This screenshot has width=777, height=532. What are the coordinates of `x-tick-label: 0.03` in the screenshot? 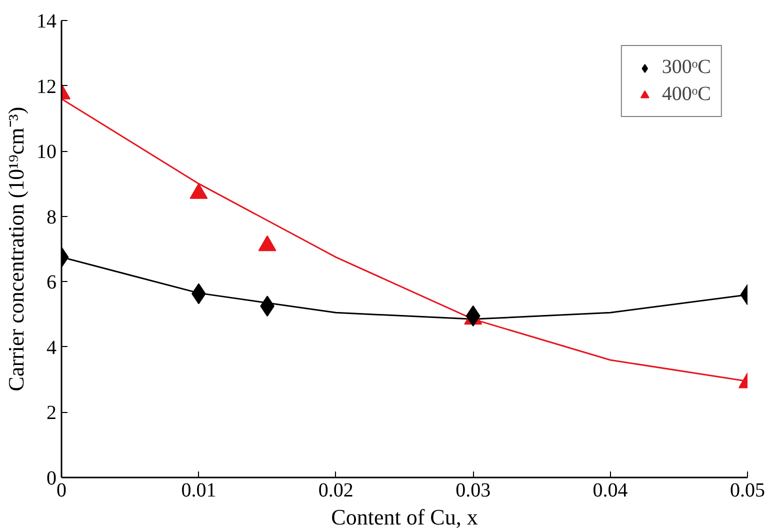 It's located at (473, 491).